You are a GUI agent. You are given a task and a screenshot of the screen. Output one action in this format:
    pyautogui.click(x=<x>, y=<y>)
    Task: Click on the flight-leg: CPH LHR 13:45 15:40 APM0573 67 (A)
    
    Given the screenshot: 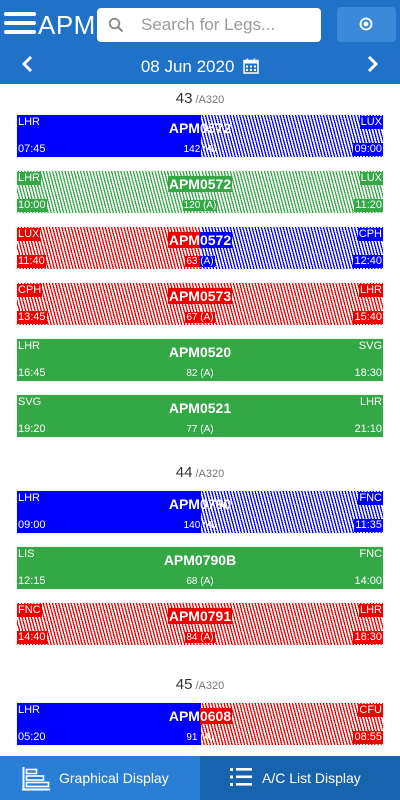 What is the action you would take?
    pyautogui.click(x=200, y=304)
    